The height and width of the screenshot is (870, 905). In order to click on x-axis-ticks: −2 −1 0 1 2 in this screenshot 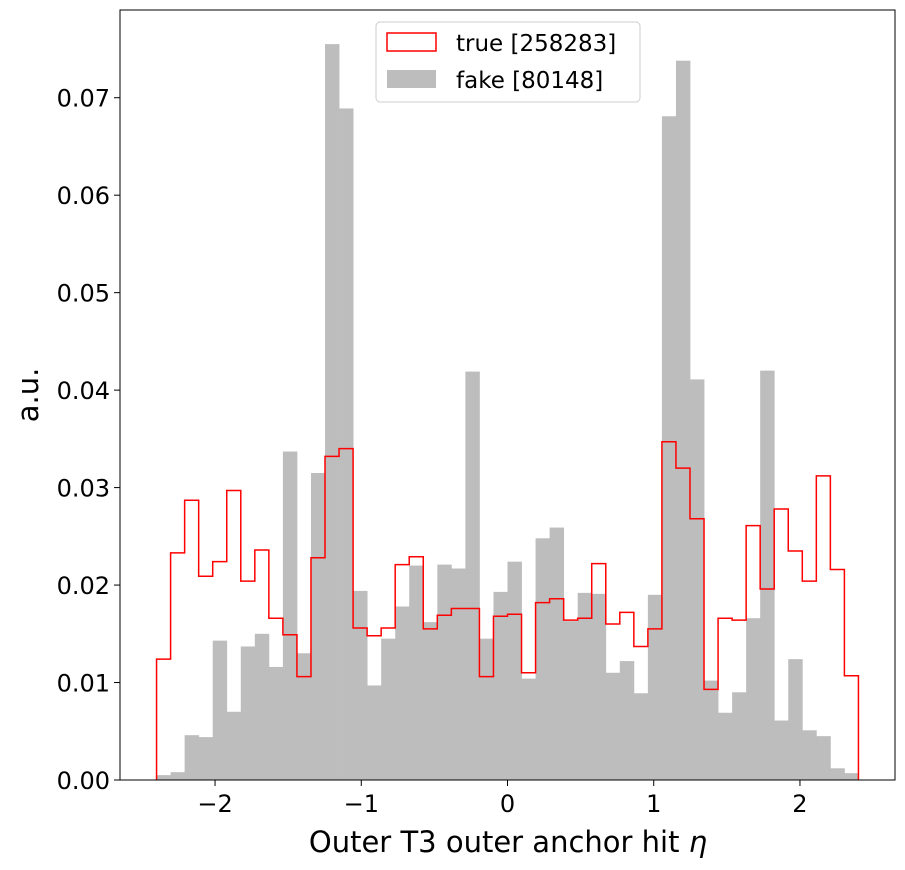, I will do `click(502, 799)`.